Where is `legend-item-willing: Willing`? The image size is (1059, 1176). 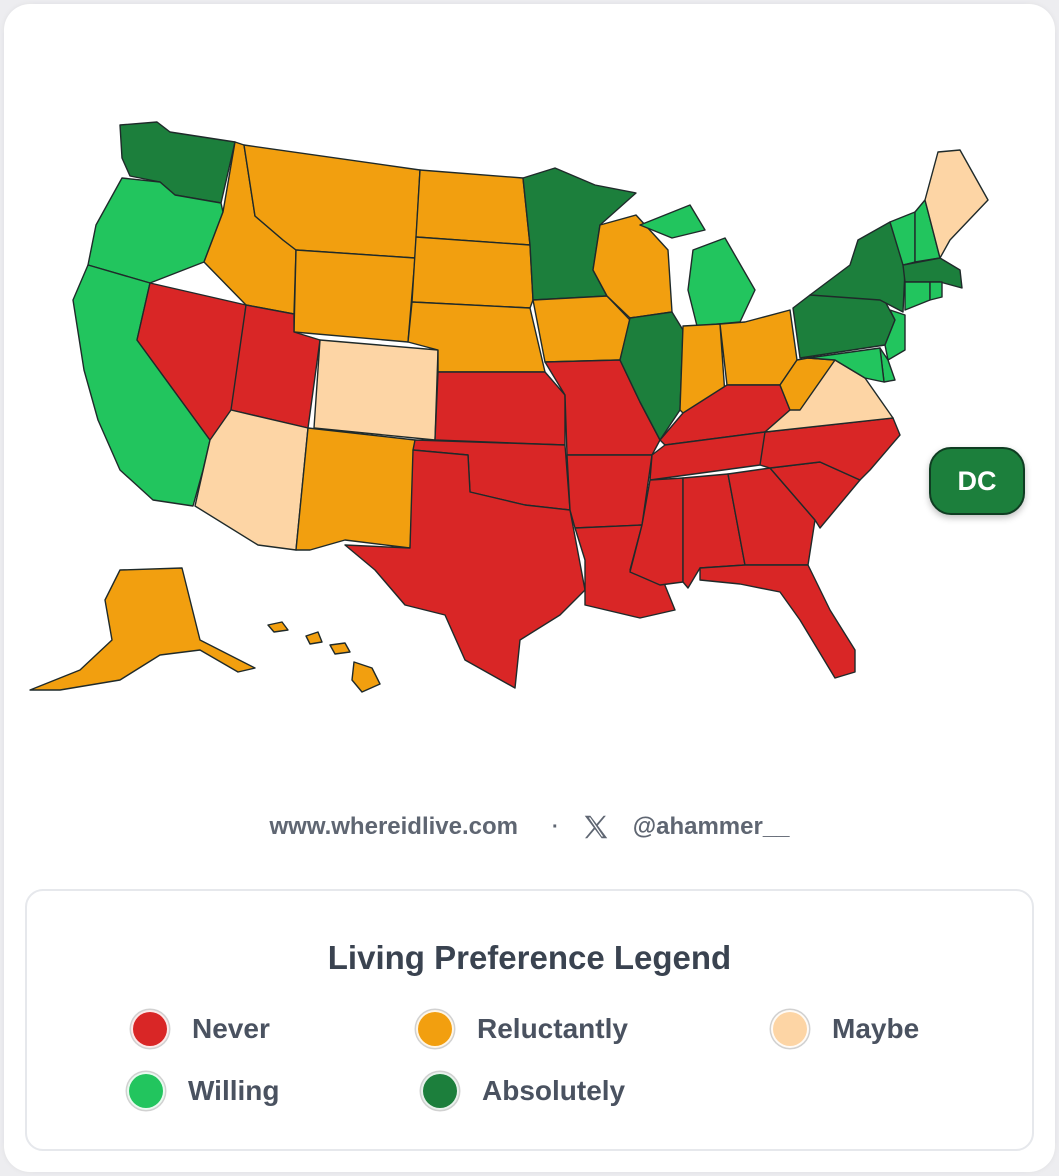 legend-item-willing: Willing is located at coordinates (203, 1091).